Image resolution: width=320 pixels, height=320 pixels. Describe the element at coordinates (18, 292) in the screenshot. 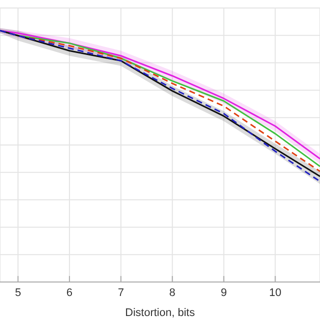

I see `x-tick-label: 5` at that location.